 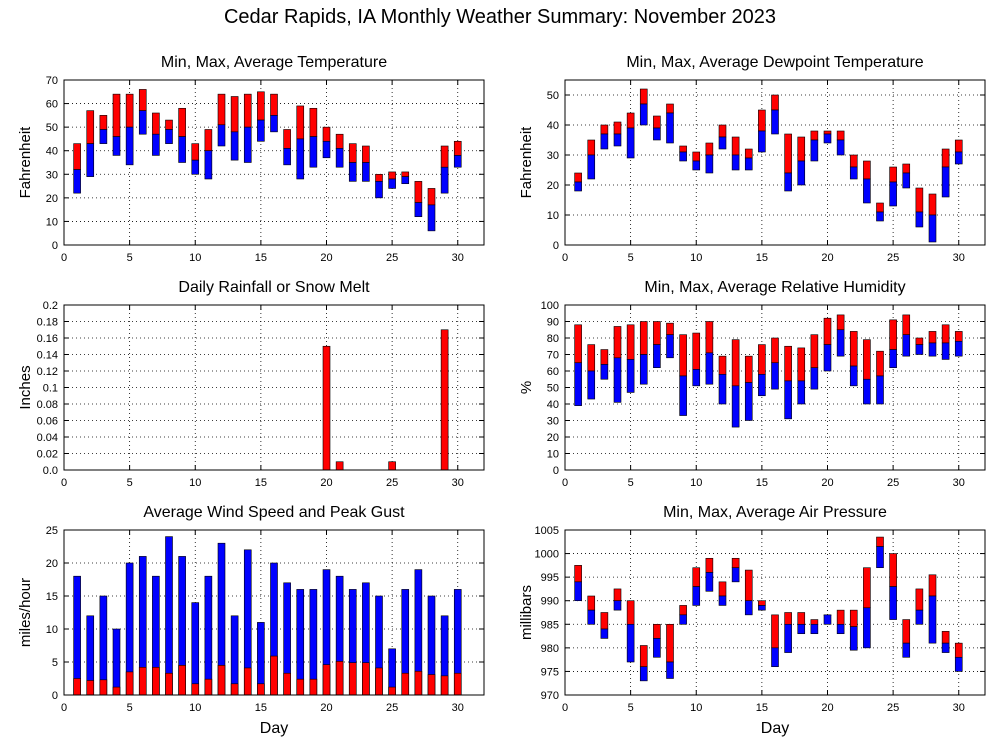 What do you see at coordinates (553, 216) in the screenshot?
I see `y-tick-label: 10` at bounding box center [553, 216].